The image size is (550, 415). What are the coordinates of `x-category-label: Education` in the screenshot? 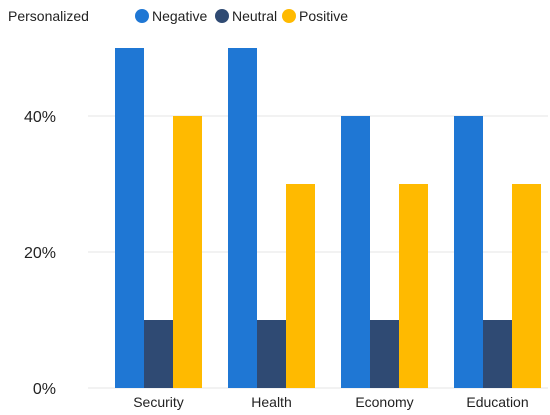 It's located at (497, 402).